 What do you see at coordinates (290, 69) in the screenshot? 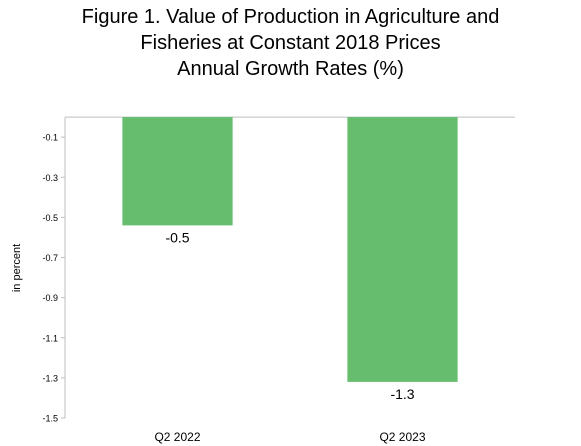
I see `chart-title-line-3: Annual Growth Rates (%)` at bounding box center [290, 69].